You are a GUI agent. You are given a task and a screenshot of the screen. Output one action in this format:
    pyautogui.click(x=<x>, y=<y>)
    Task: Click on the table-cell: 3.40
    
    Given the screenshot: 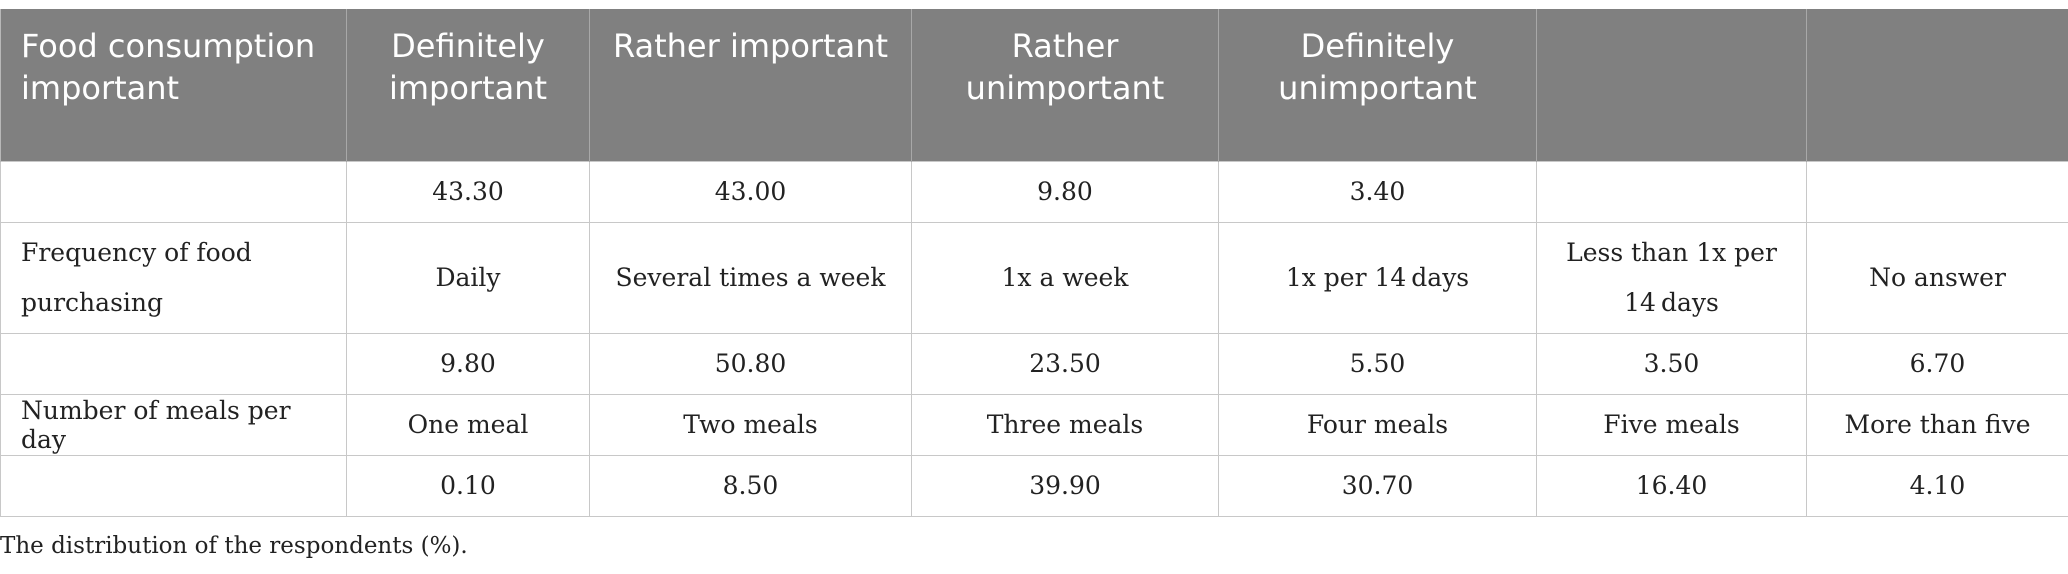 What is the action you would take?
    pyautogui.click(x=1377, y=191)
    